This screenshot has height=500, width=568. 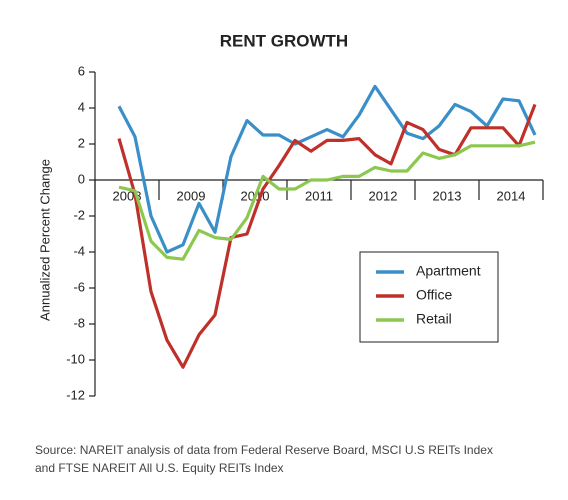 What do you see at coordinates (79, 286) in the screenshot?
I see `y-tick-label: -6` at bounding box center [79, 286].